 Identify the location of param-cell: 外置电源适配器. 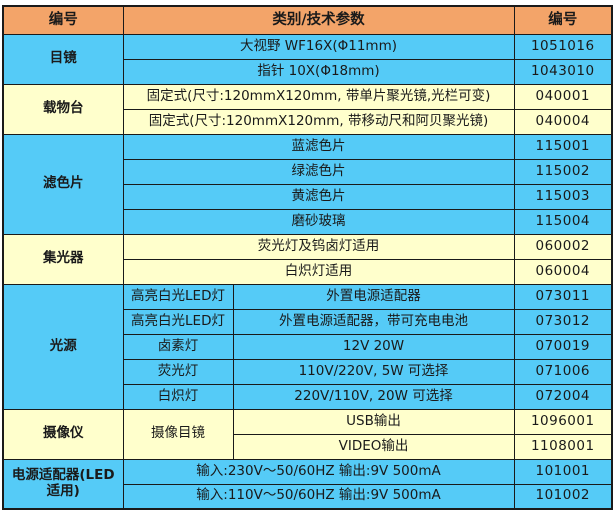
(373, 296).